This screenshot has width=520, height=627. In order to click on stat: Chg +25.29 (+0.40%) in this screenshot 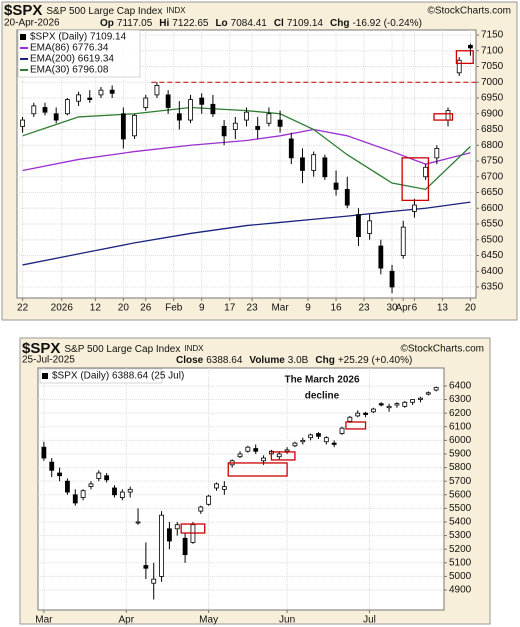, I will do `click(363, 360)`.